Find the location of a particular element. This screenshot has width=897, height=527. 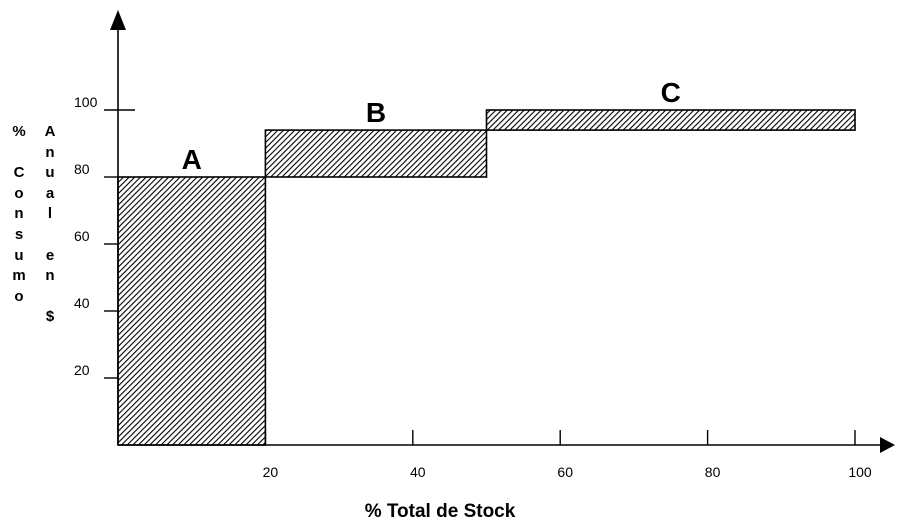

y-tick-label: 40 is located at coordinates (82, 303).